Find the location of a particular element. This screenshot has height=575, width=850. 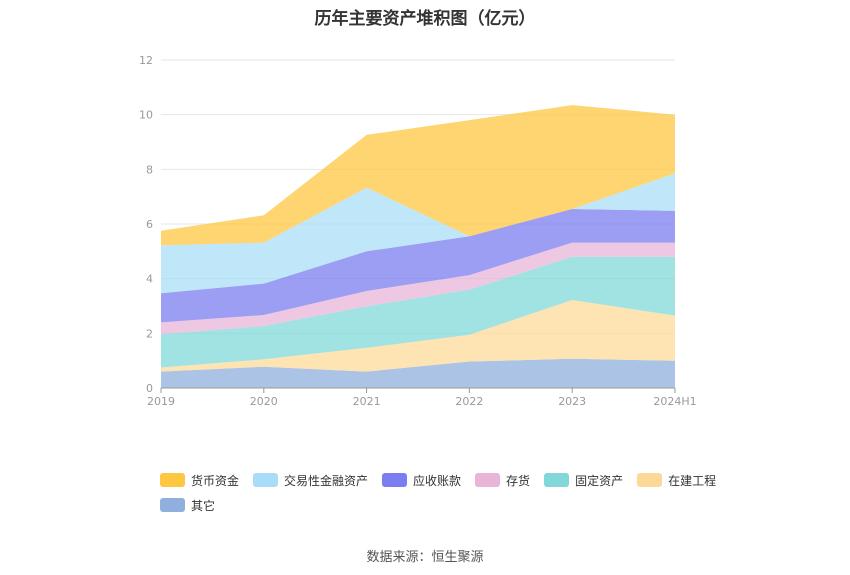

legend-label: 应收账款 is located at coordinates (437, 480).